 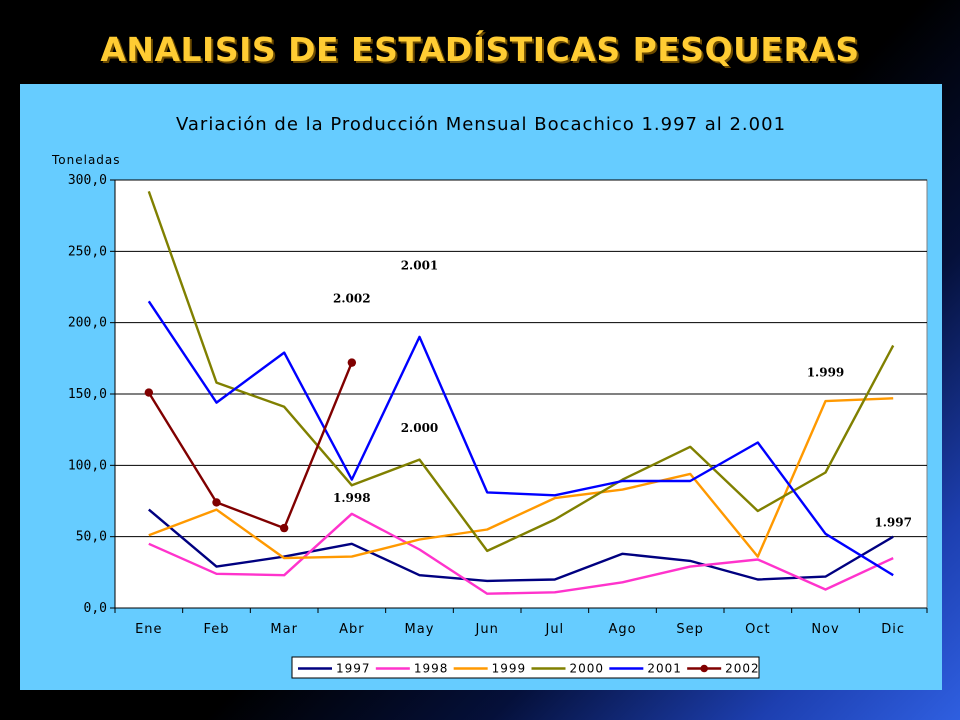 I want to click on legend-label-1998: 1998, so click(x=431, y=669).